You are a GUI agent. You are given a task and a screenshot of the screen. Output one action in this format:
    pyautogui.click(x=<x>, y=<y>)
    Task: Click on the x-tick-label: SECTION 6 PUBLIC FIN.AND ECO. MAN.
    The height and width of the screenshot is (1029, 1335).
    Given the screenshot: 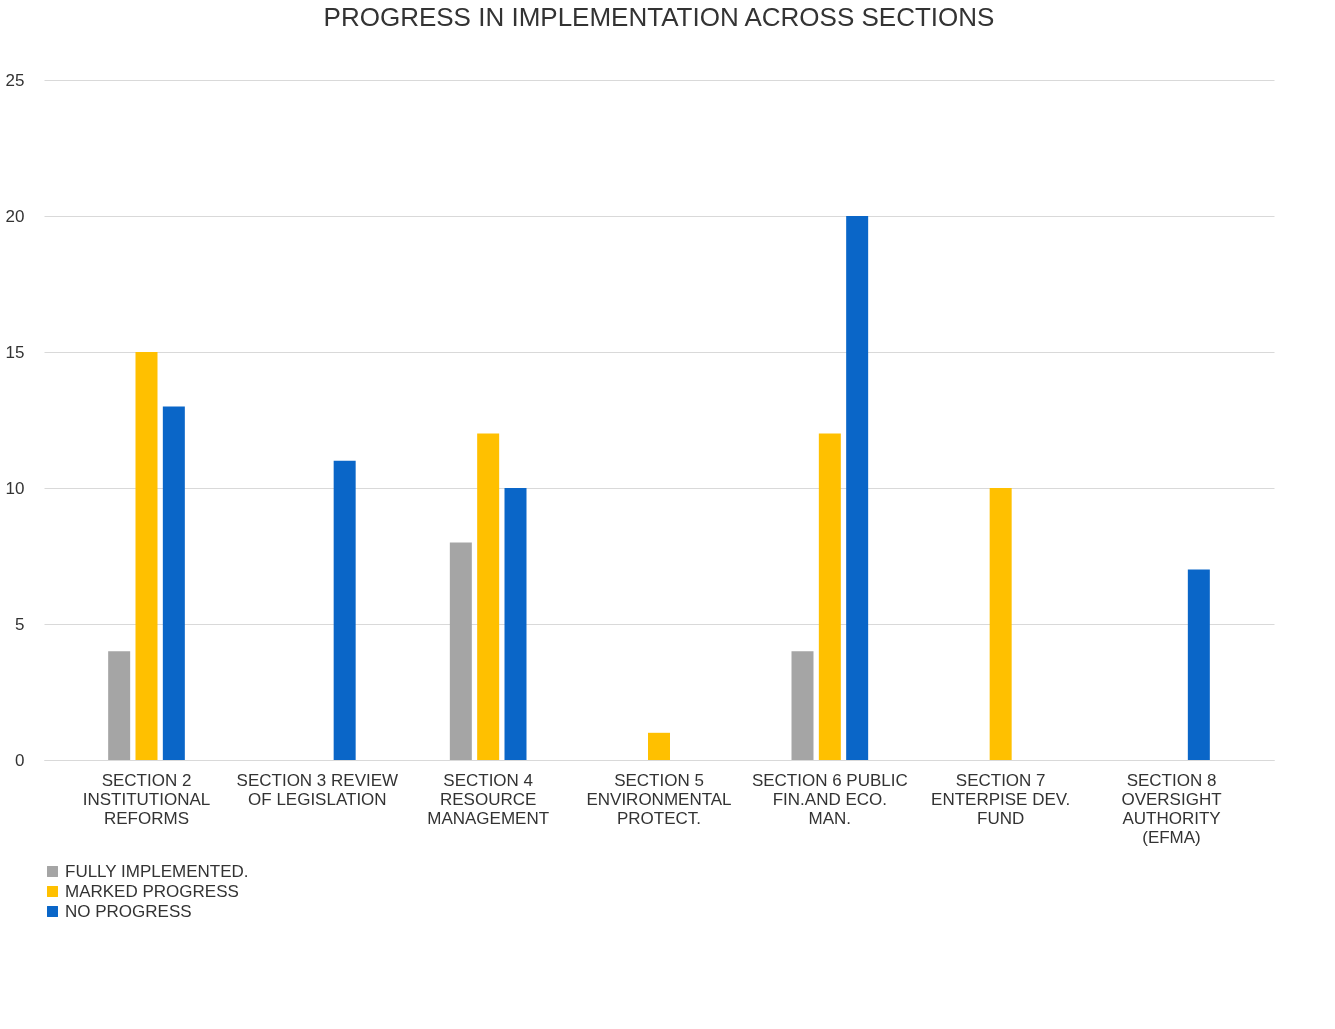 What is the action you would take?
    pyautogui.click(x=829, y=799)
    